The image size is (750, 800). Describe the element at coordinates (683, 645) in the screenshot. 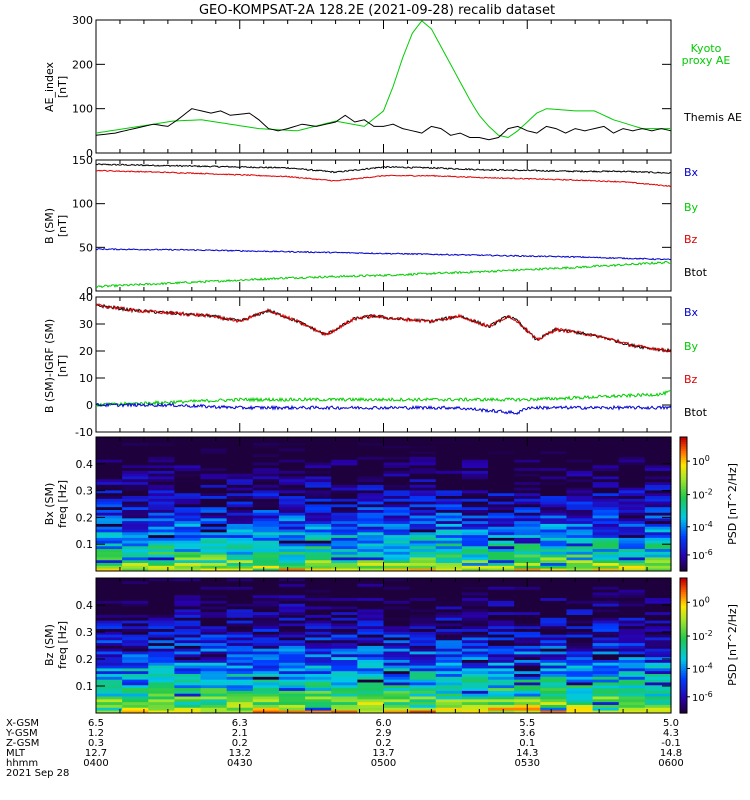

I see `colorbar-frame` at that location.